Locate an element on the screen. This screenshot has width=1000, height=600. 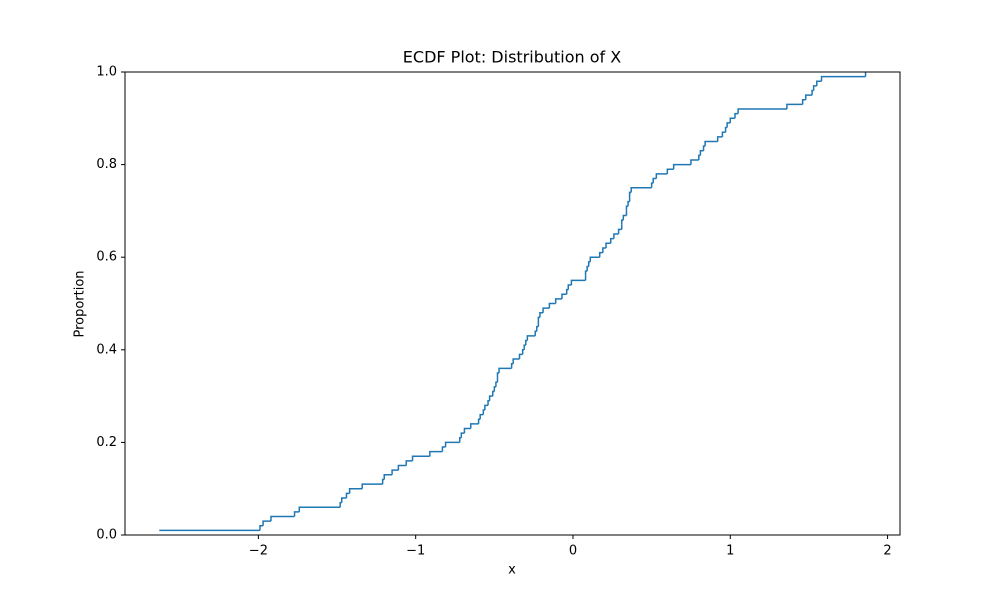
x-tick-label: 1 is located at coordinates (730, 551).